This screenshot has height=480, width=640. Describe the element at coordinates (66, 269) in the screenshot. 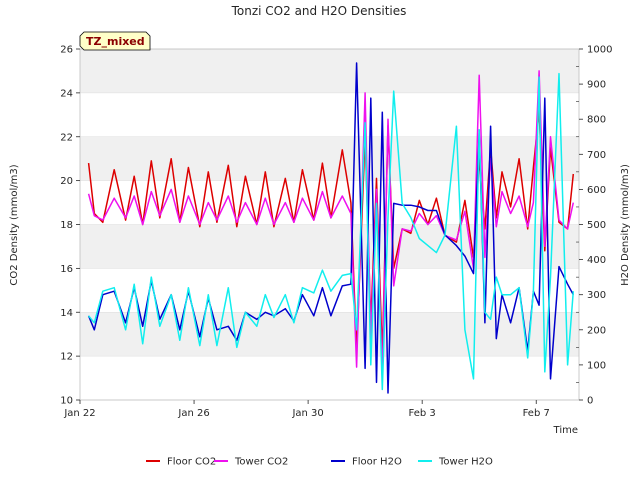

I see `y-left-tick-label: 16` at that location.